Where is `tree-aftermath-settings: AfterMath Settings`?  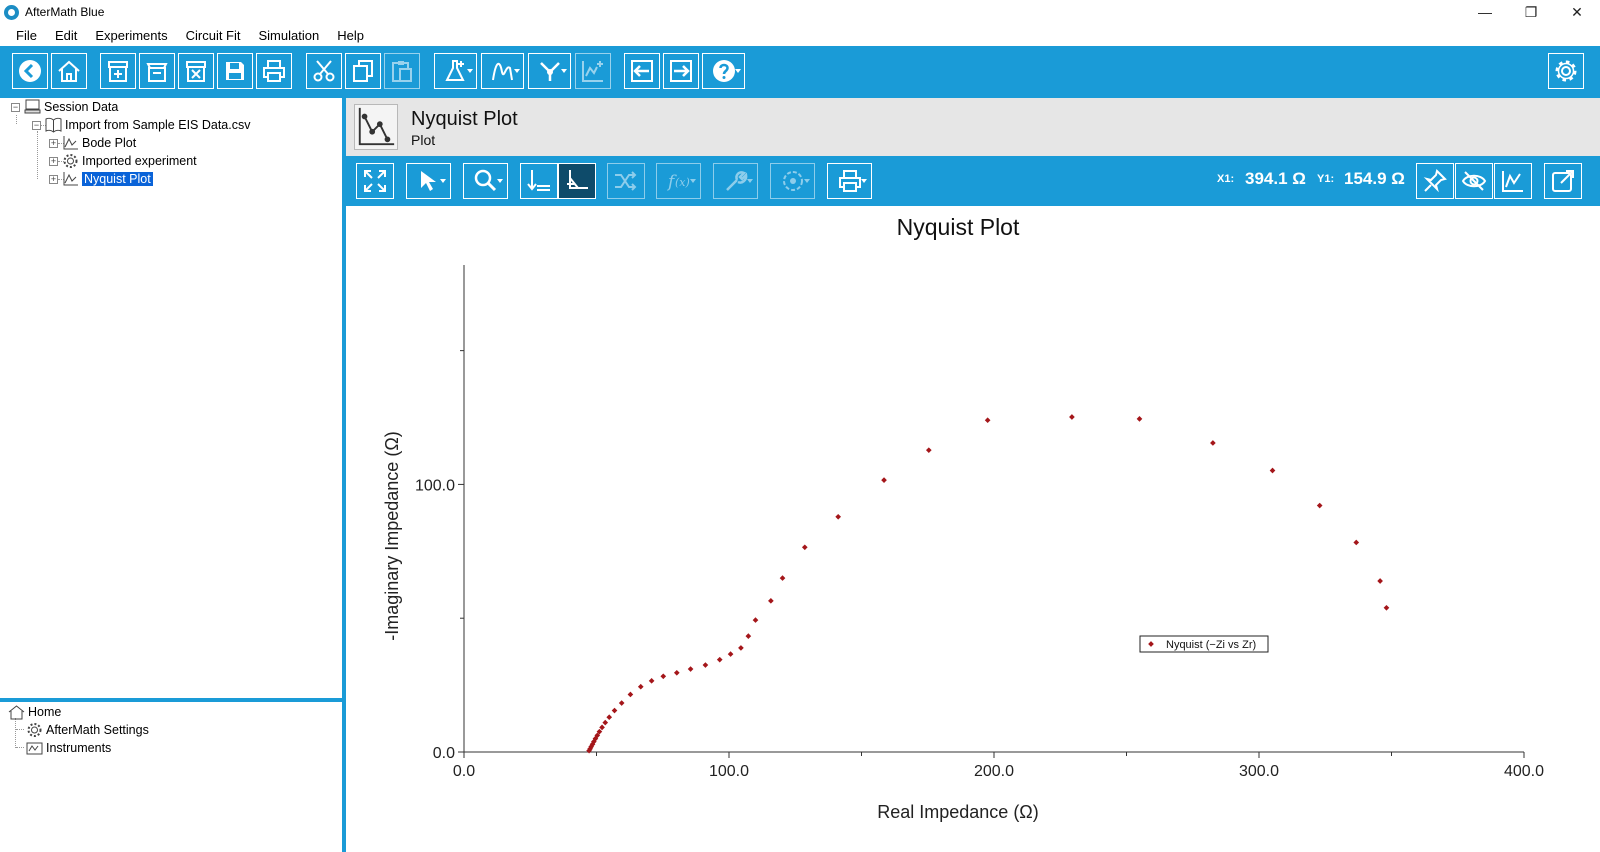 tree-aftermath-settings: AfterMath Settings is located at coordinates (87, 730).